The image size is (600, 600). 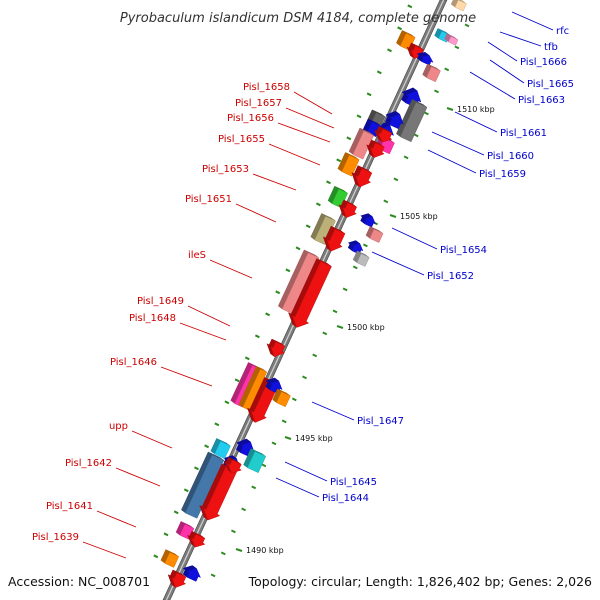 I want to click on gene-1666-face, so click(x=453, y=41).